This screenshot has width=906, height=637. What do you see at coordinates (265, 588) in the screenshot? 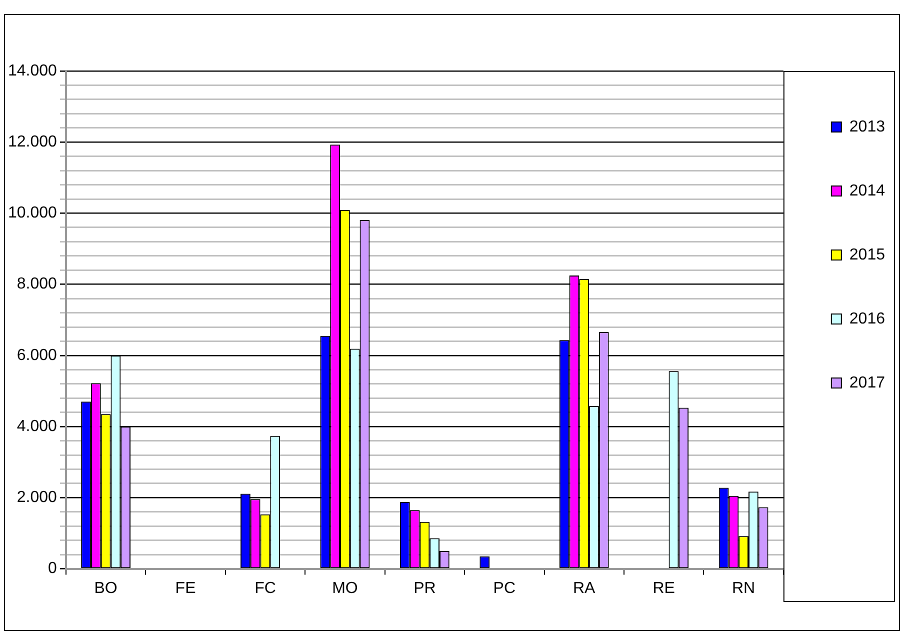
I see `x-tick-label: FC` at bounding box center [265, 588].